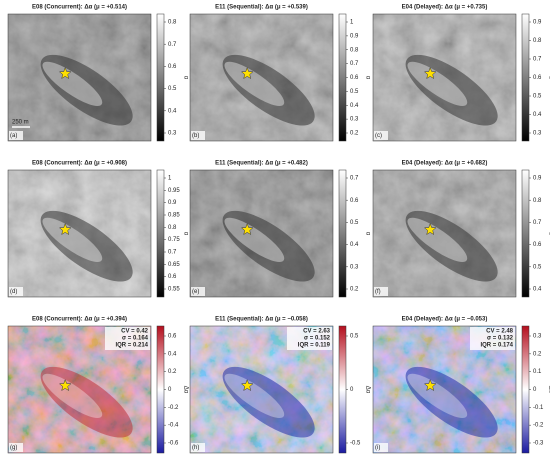 The width and height of the screenshot is (550, 459). What do you see at coordinates (173, 426) in the screenshot?
I see `colorbar-tick-label: -0.4` at bounding box center [173, 426].